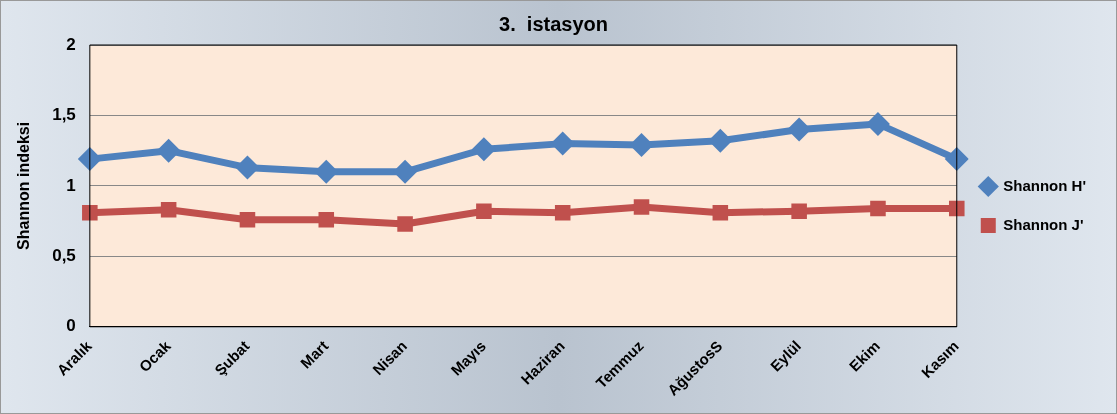 This screenshot has height=414, width=1117. I want to click on y-tick-label: 2, so click(71, 44).